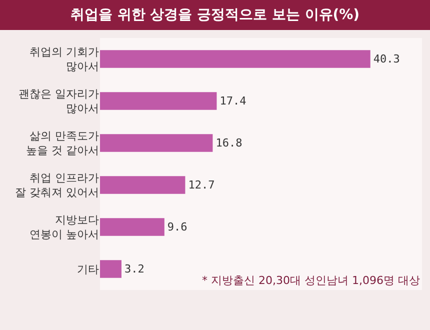 The height and width of the screenshot is (330, 430). I want to click on y-tick-label: 괜찮은 일자리가 많아서, so click(58, 101).